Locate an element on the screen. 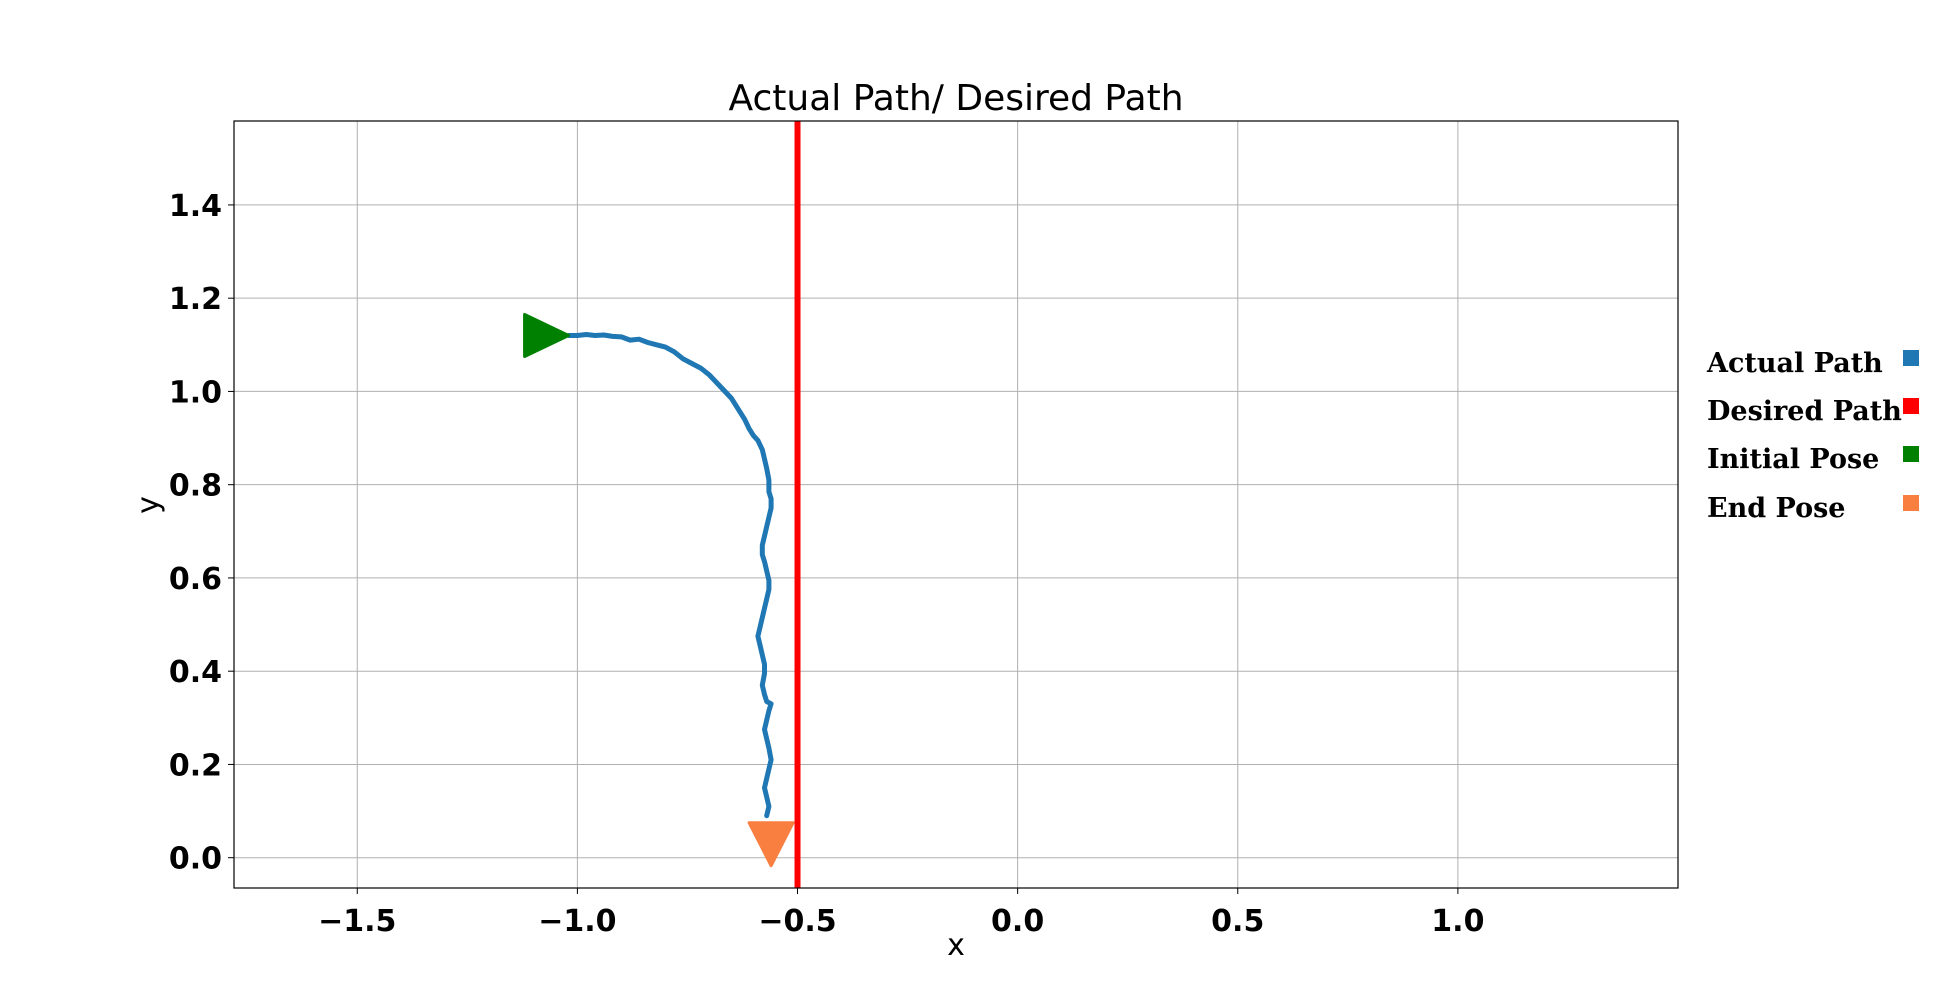 The width and height of the screenshot is (1944, 991). y-tick-label: 0.8 is located at coordinates (195, 486).